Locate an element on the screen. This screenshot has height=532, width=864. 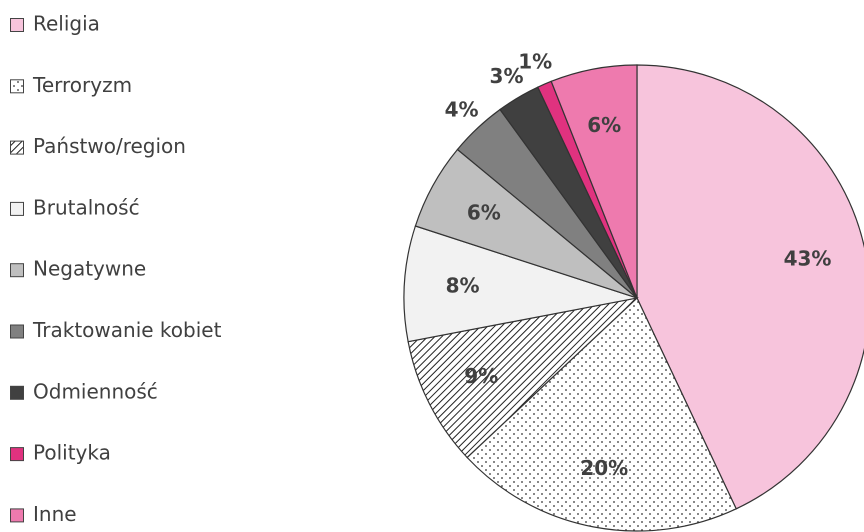
legend-label: Inne is located at coordinates (55, 514).